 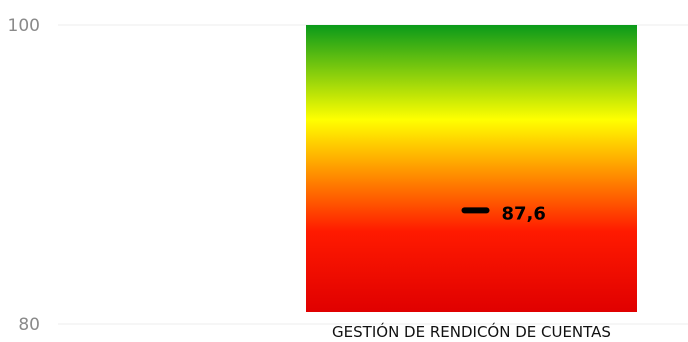 I want to click on x-tick-label: GESTIÓN DE RENDICÓN DE CUENTAS, so click(x=471, y=330).